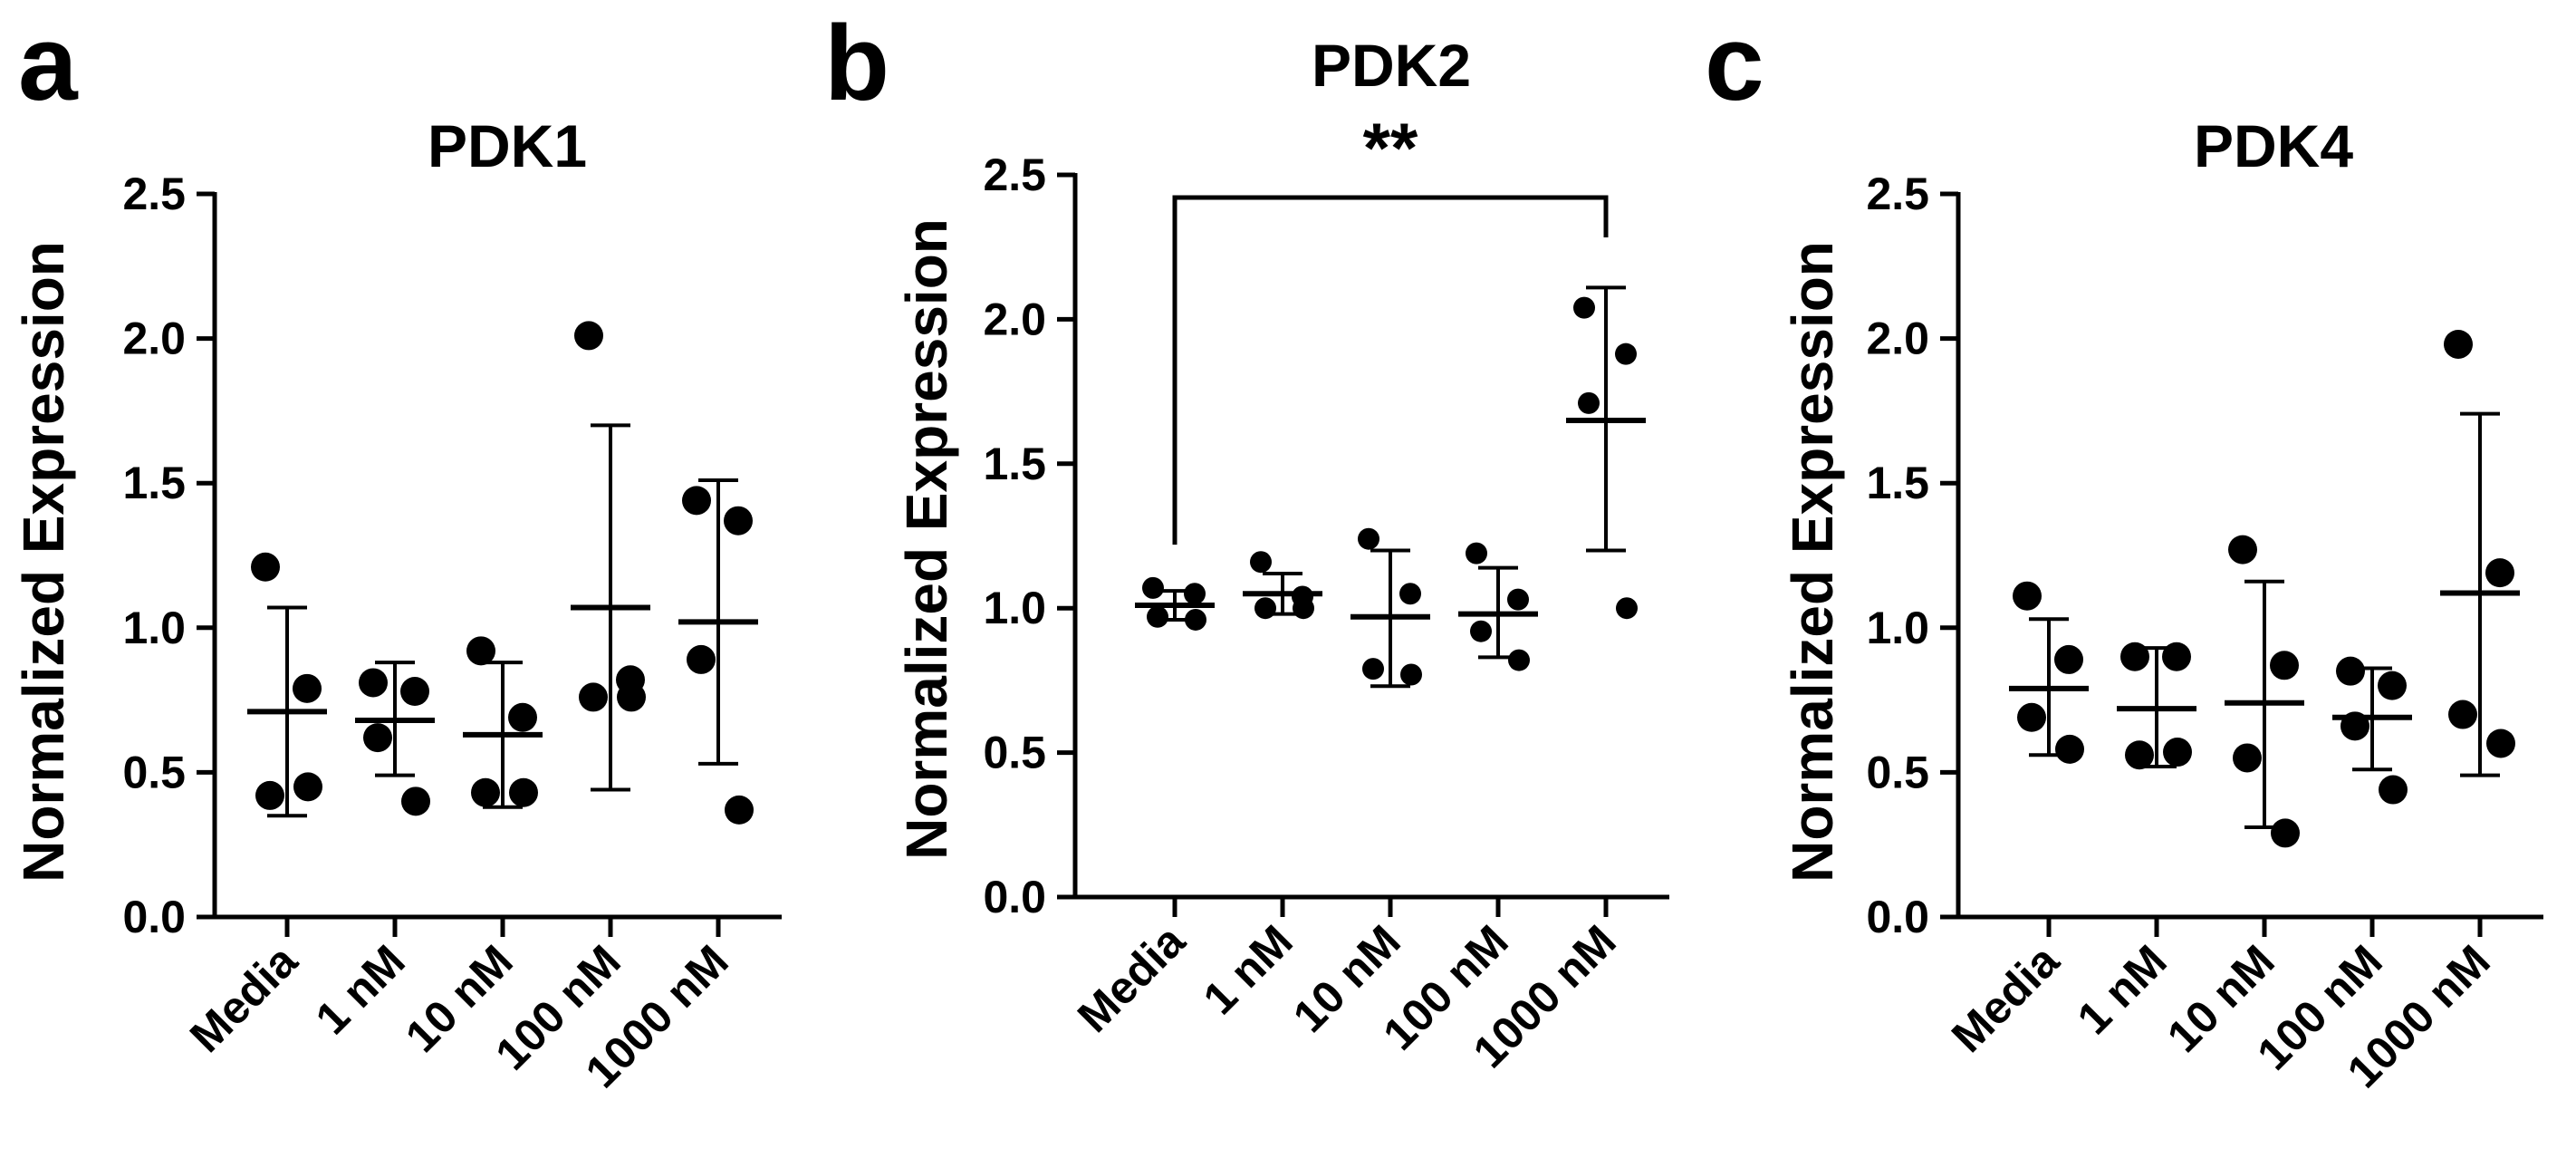  Describe the element at coordinates (2273, 145) in the screenshot. I see `chart-title: PDK4` at that location.